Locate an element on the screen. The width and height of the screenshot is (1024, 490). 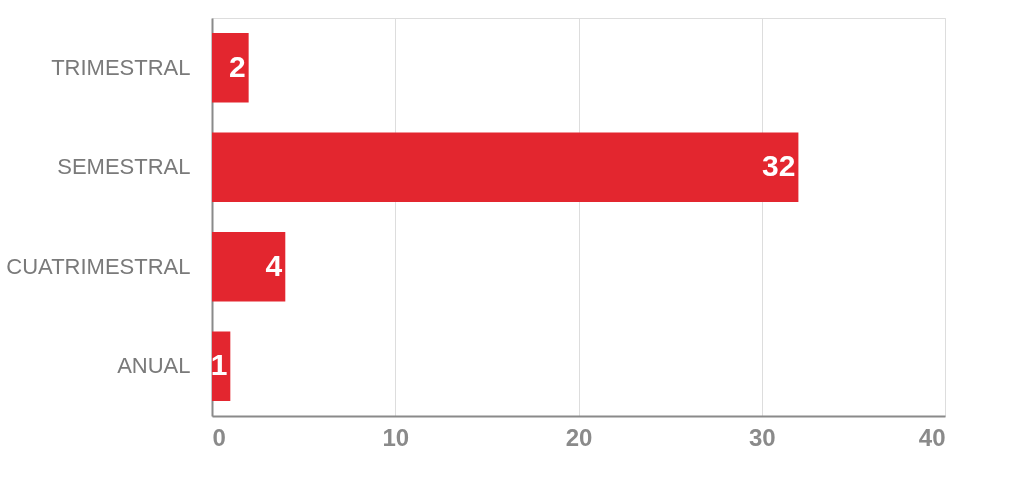
x-tick-label: 0 is located at coordinates (219, 437).